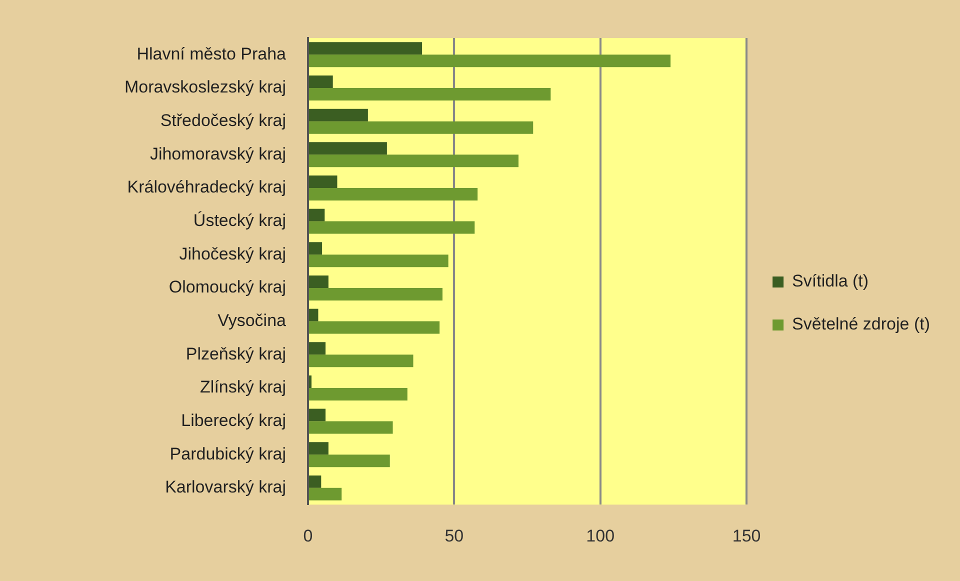 Image resolution: width=960 pixels, height=581 pixels. What do you see at coordinates (233, 420) in the screenshot?
I see `y-tick-label: Liberecký kraj` at bounding box center [233, 420].